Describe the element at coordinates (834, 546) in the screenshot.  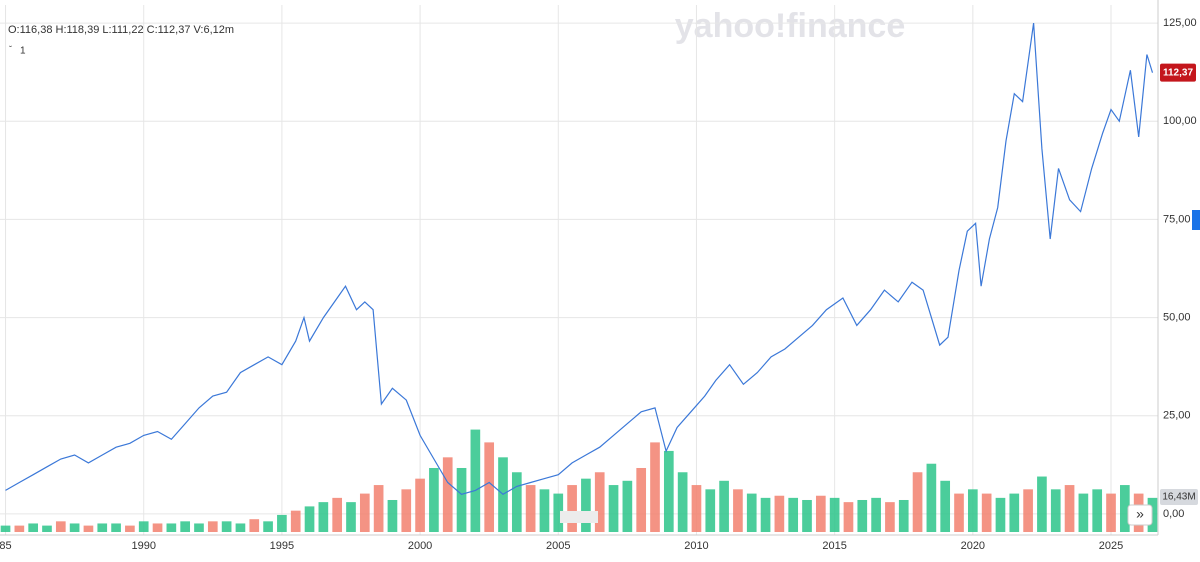
I see `x-tick-label: 2015` at that location.